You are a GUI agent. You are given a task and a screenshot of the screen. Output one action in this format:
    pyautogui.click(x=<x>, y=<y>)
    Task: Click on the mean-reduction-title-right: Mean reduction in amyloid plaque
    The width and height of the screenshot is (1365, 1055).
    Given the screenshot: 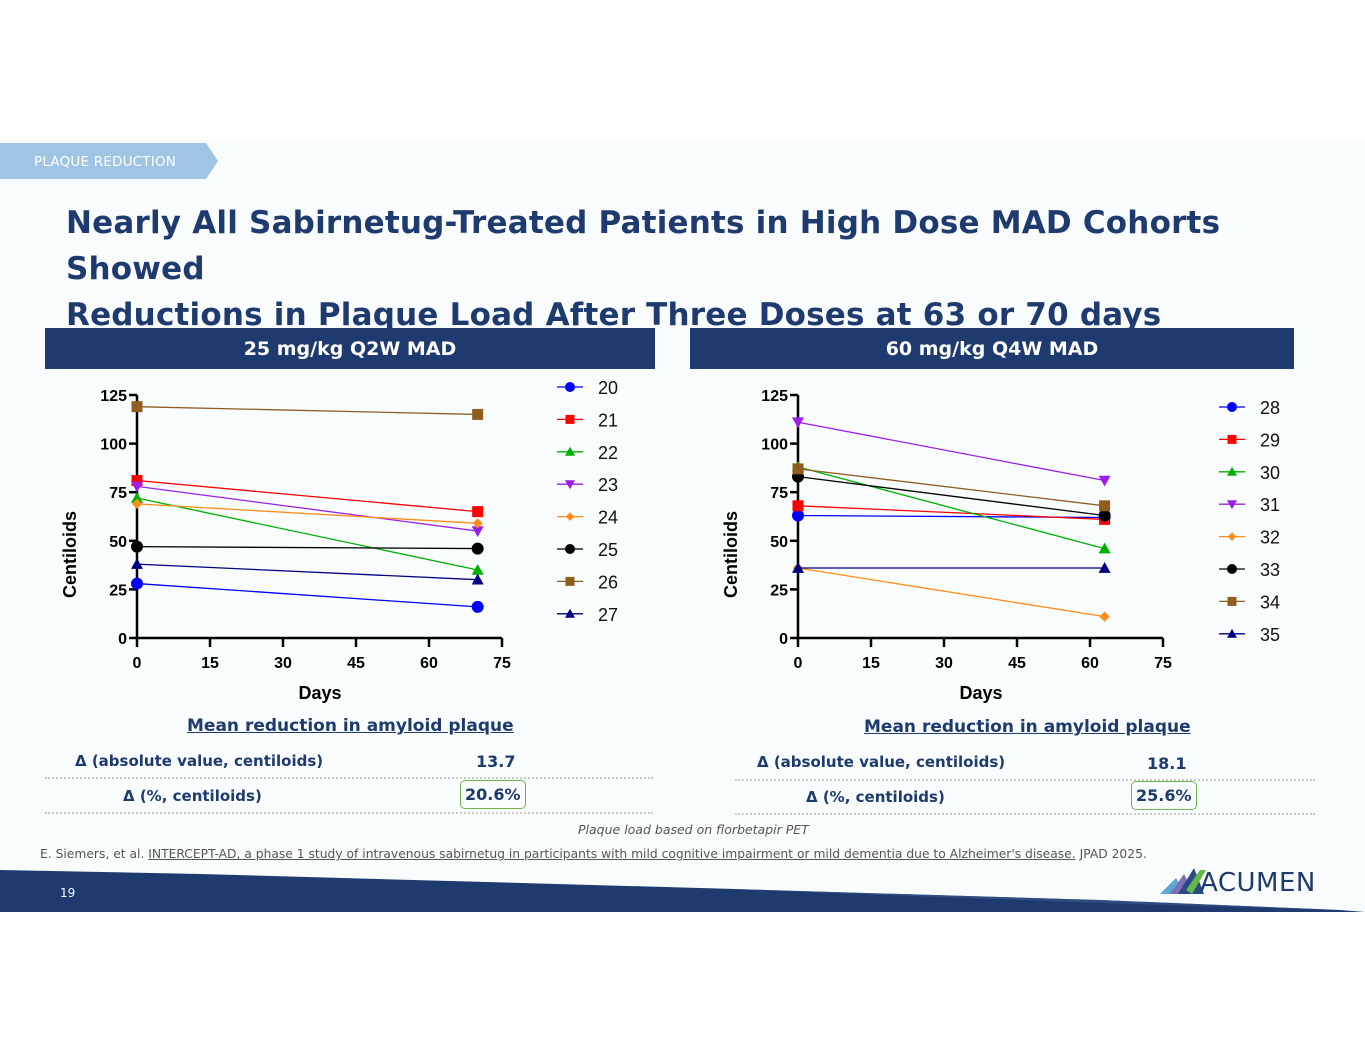 What is the action you would take?
    pyautogui.click(x=1027, y=727)
    